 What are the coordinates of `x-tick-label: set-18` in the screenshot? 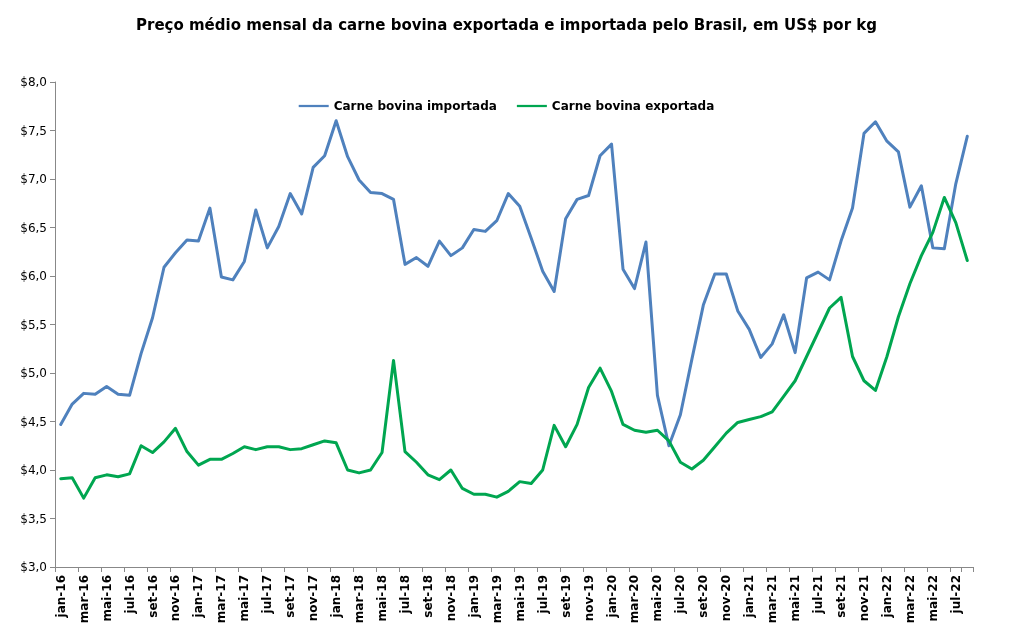 It's located at (427, 596).